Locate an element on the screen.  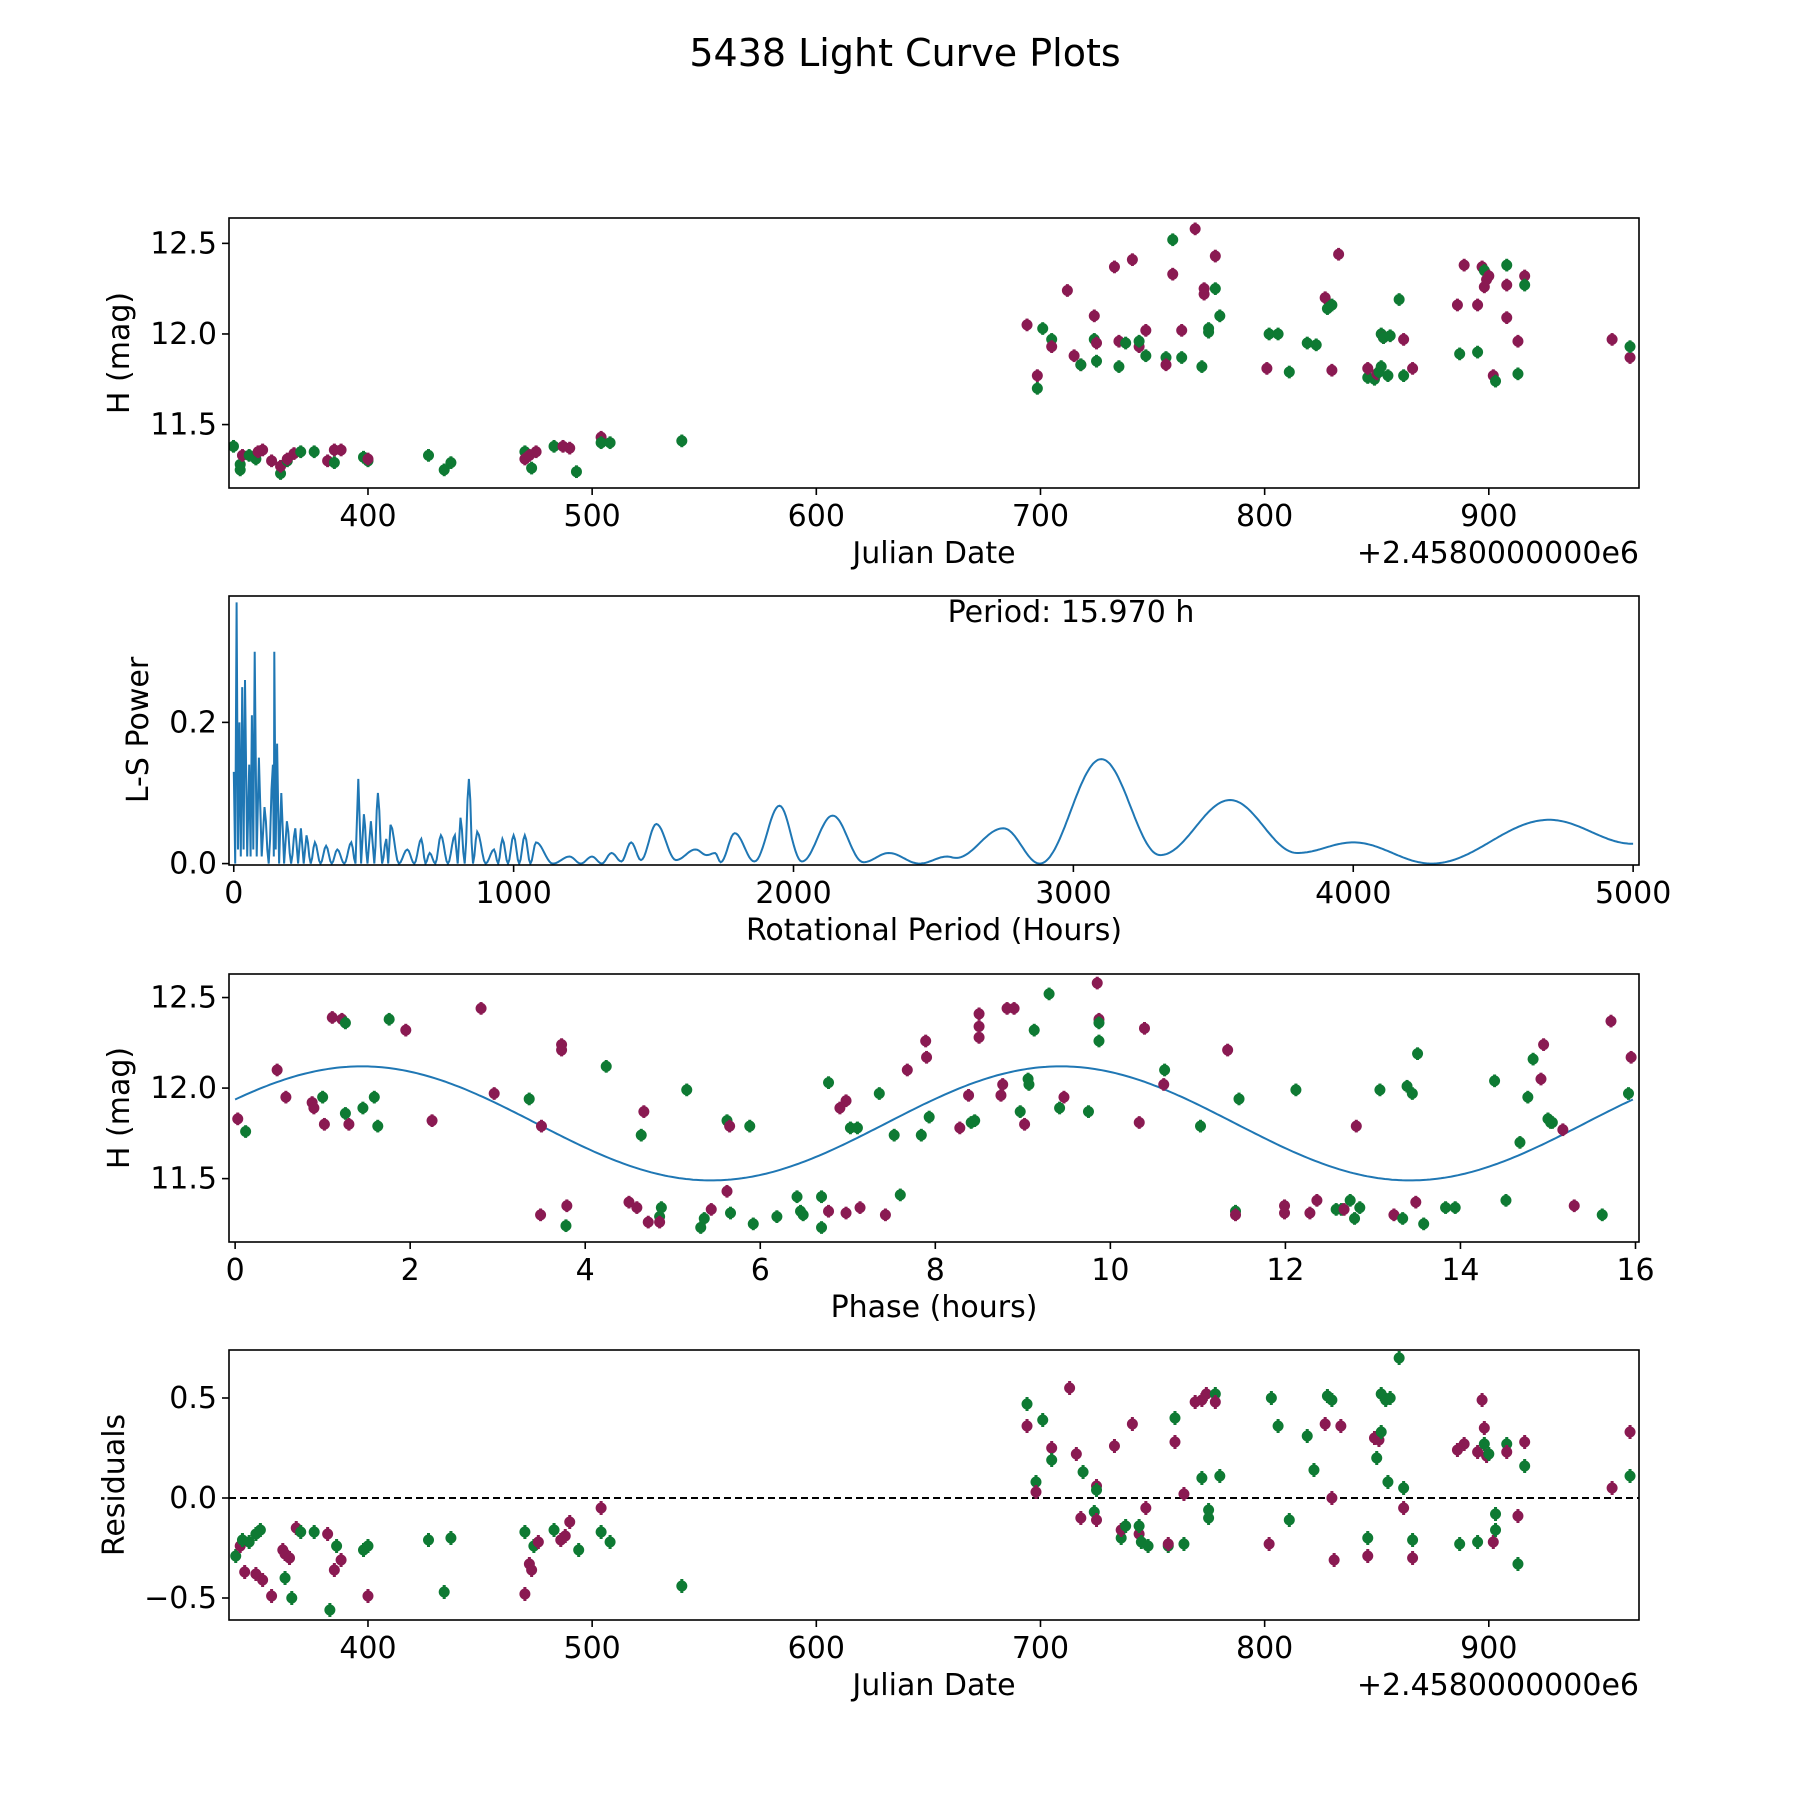
y-tick-label: 11.5 is located at coordinates (183, 425).